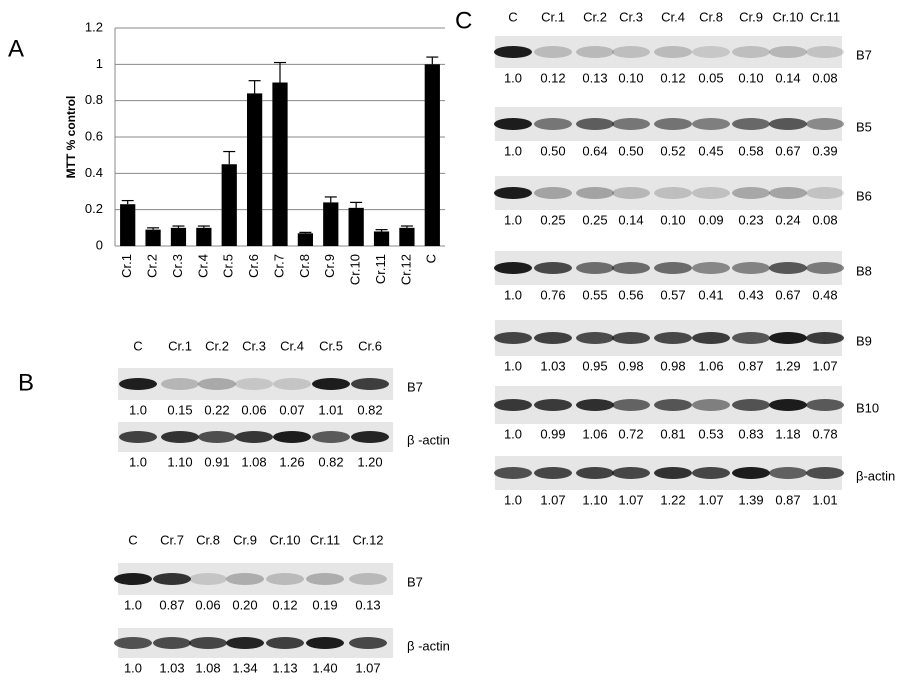  I want to click on x-tick-label: Cr.4, so click(202, 266).